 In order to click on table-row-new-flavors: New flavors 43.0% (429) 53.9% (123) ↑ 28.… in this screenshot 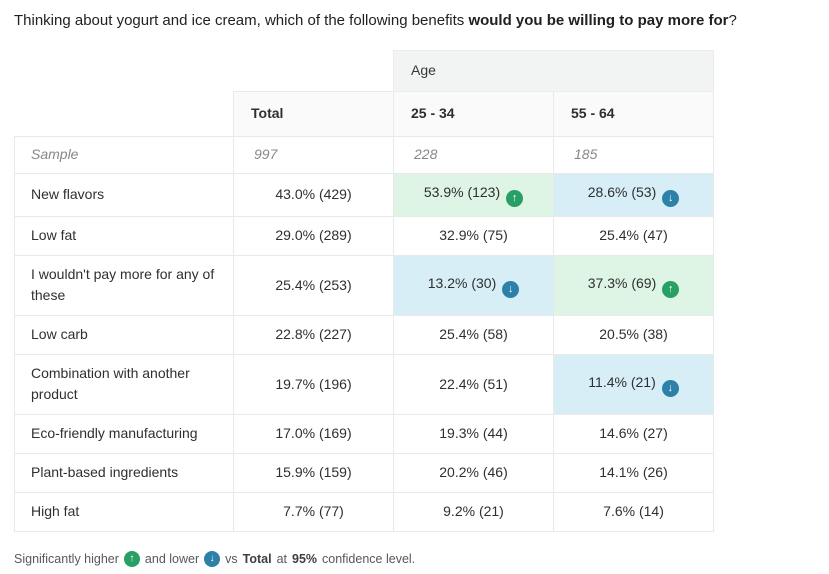, I will do `click(364, 195)`.